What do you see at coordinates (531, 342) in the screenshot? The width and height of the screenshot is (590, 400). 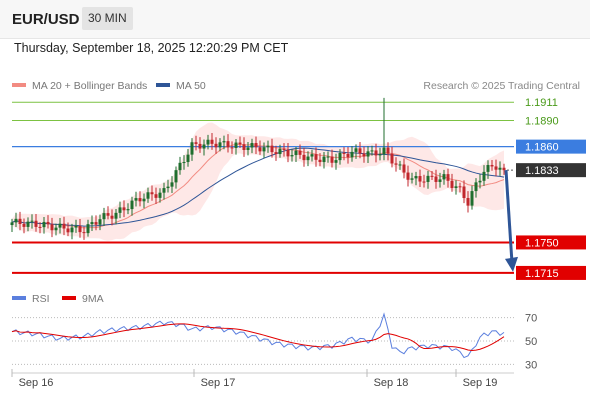 I see `rsi-tick-1: 50` at bounding box center [531, 342].